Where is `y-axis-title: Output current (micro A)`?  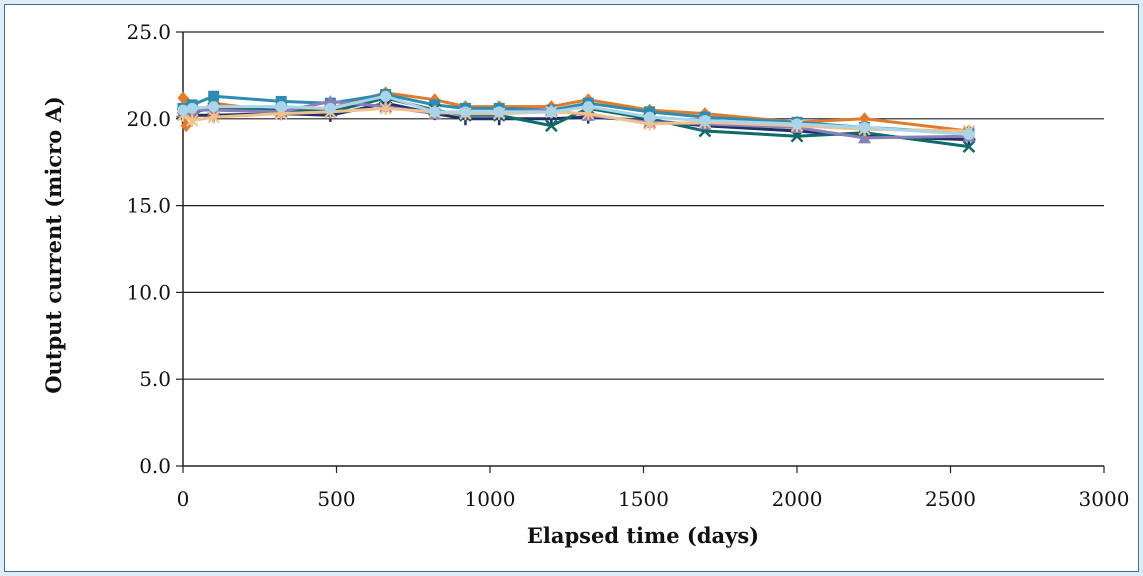 y-axis-title: Output current (micro A) is located at coordinates (53, 245).